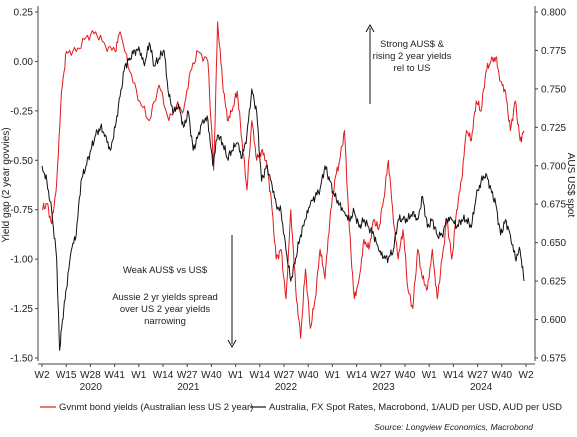  What do you see at coordinates (21, 161) in the screenshot?
I see `left-tick-label: -0.50` at bounding box center [21, 161].